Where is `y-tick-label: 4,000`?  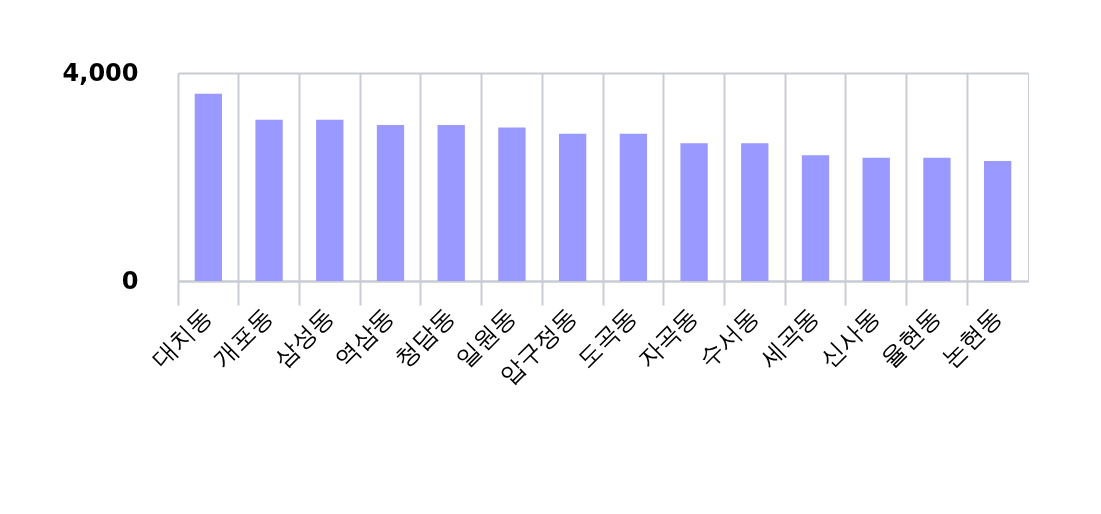
y-tick-label: 4,000 is located at coordinates (100, 72).